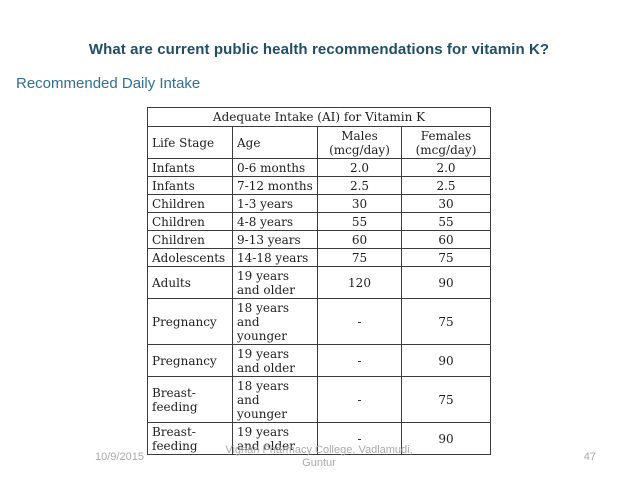  What do you see at coordinates (190, 142) in the screenshot?
I see `column-header: Life Stage` at bounding box center [190, 142].